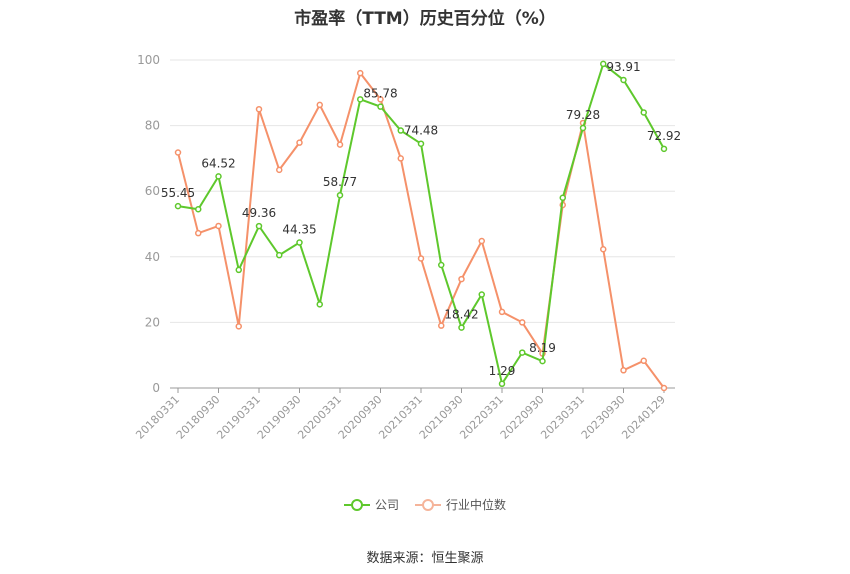 The height and width of the screenshot is (574, 850). I want to click on data-label: 85.78, so click(380, 94).